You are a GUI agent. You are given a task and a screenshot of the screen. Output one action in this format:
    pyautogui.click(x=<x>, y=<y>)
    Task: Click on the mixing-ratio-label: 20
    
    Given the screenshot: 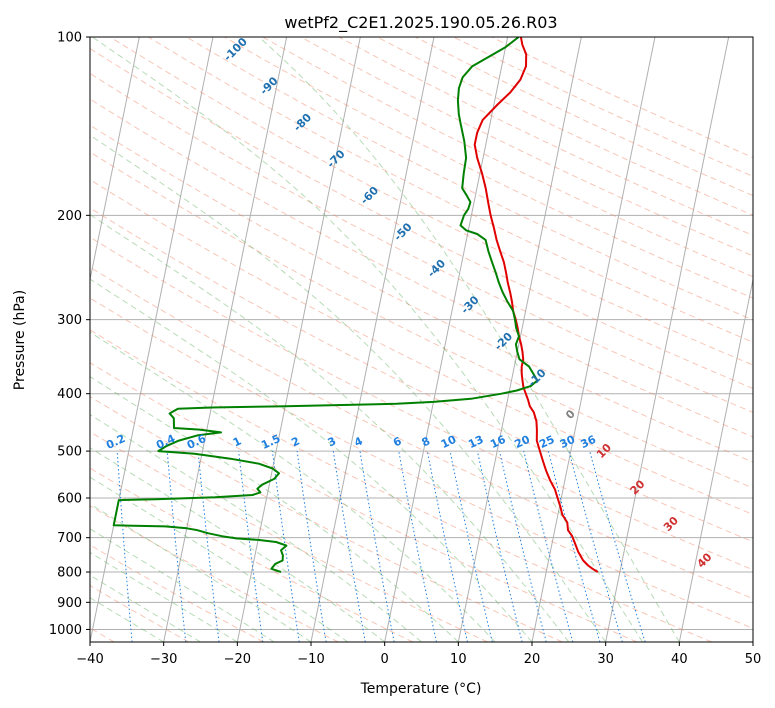 What is the action you would take?
    pyautogui.click(x=523, y=442)
    